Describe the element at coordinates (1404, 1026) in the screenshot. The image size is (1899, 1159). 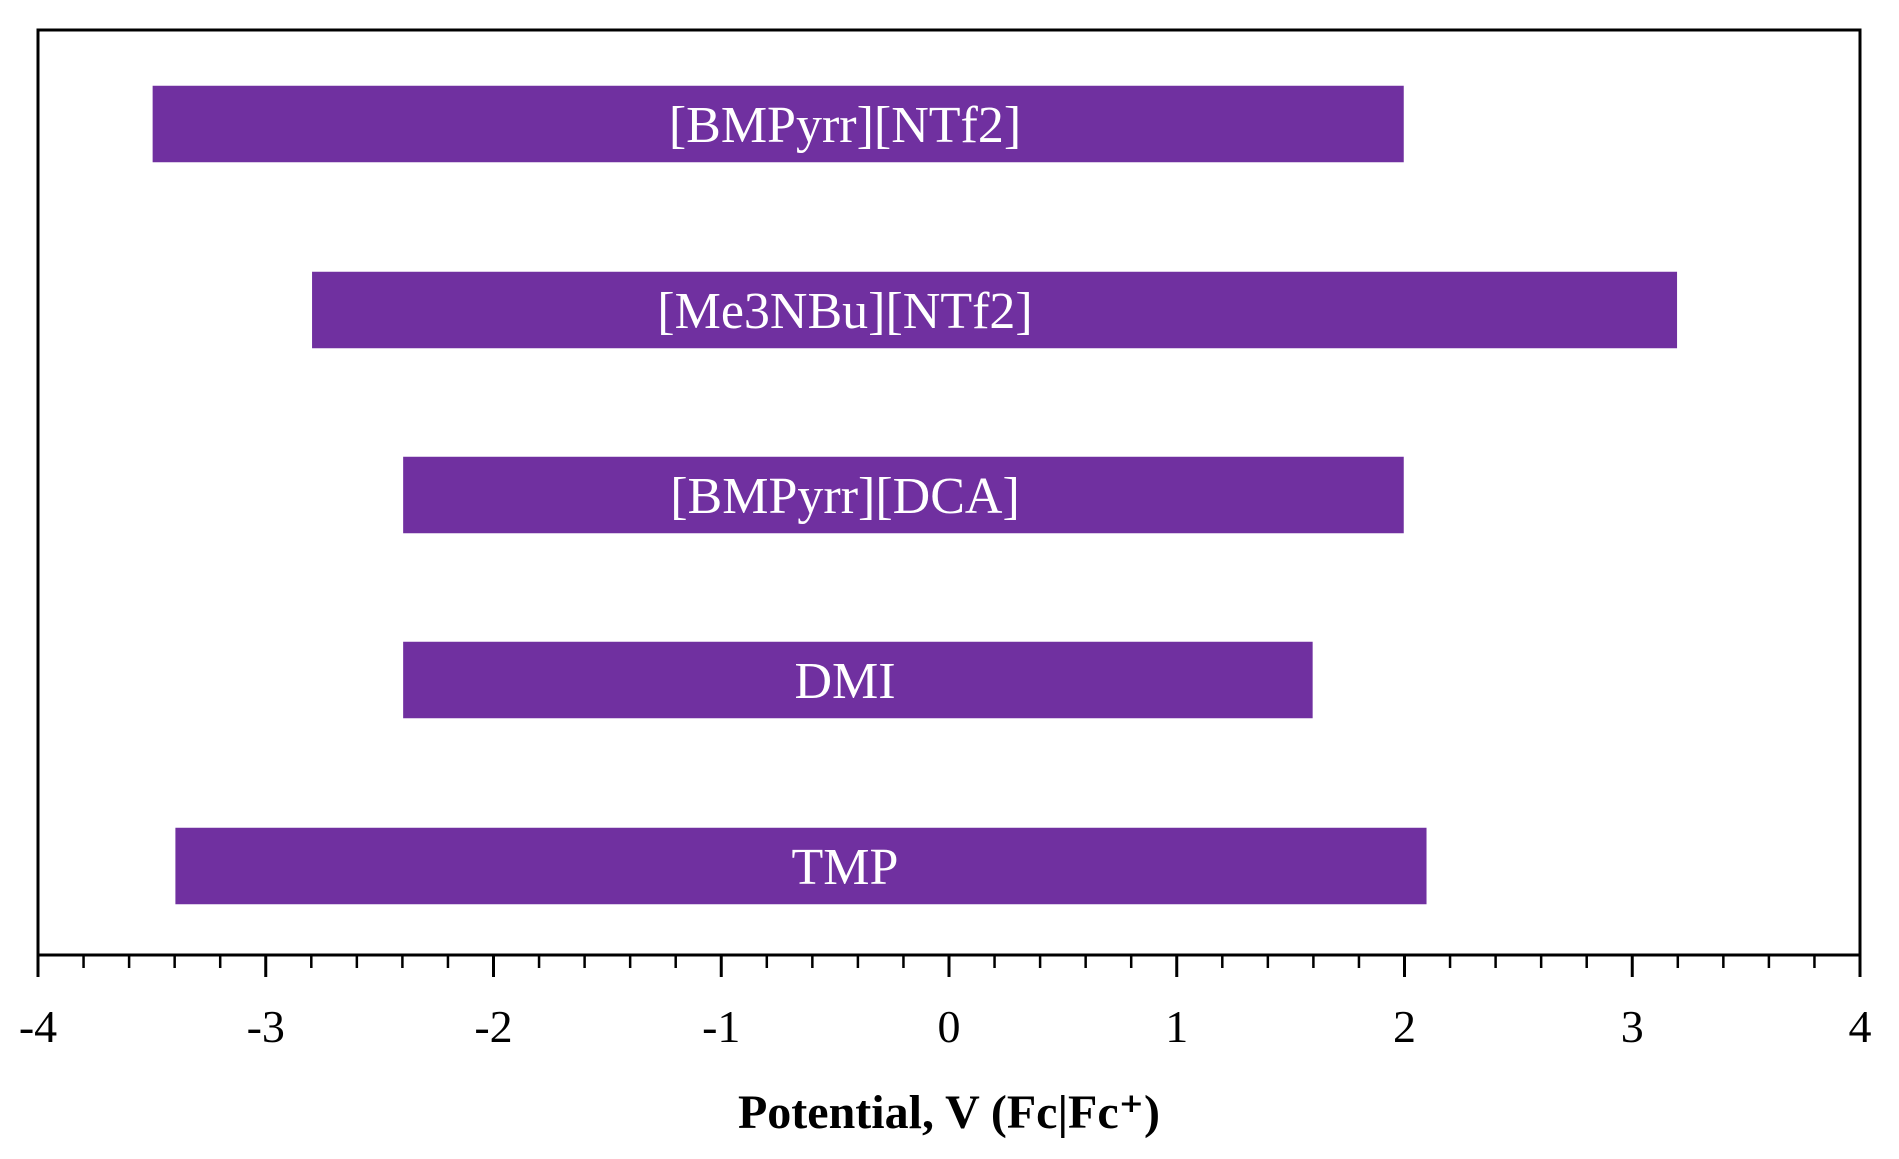
I see `tick-label: 2` at that location.